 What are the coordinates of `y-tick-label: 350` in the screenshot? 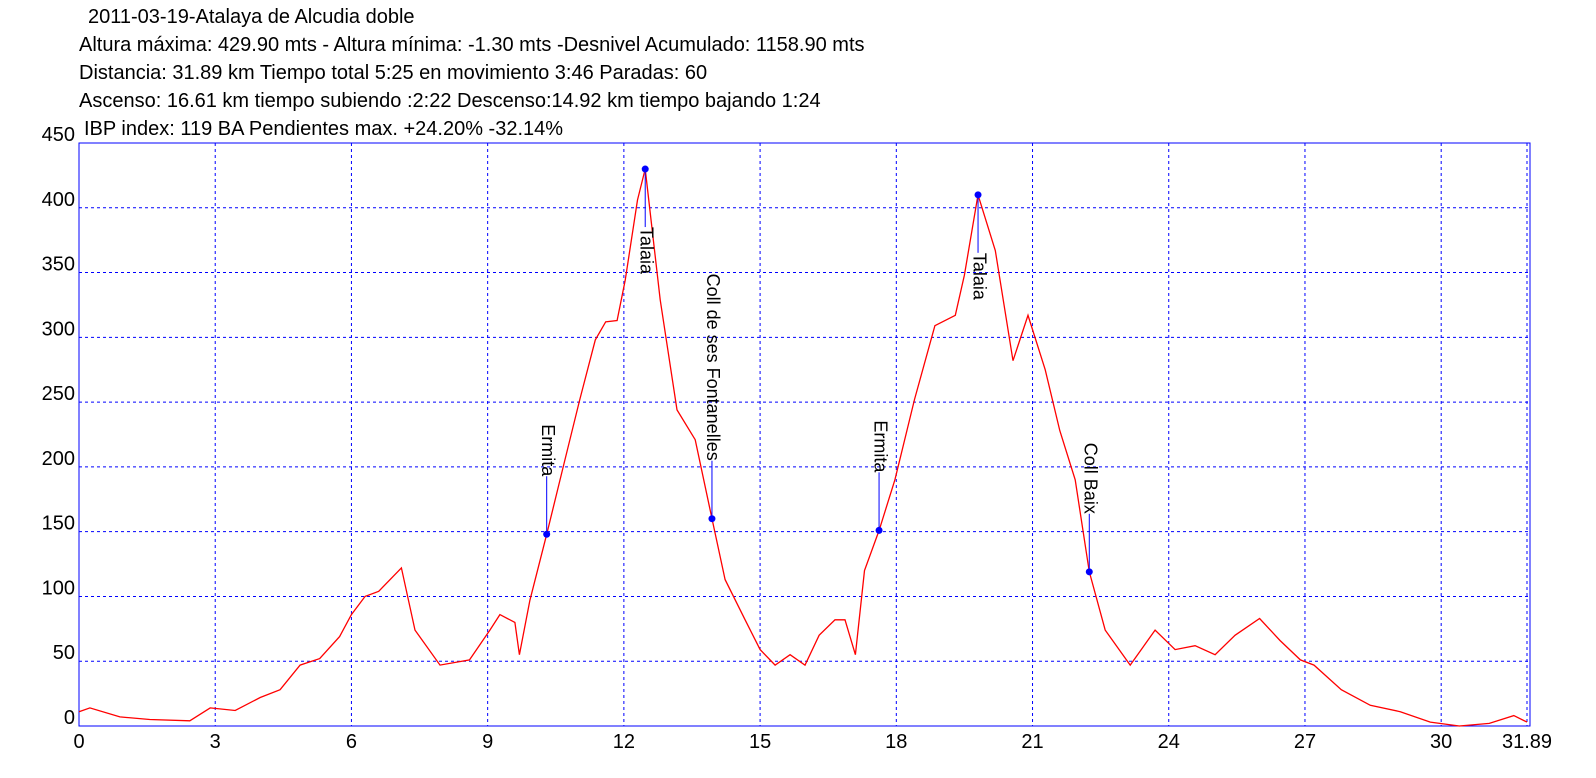 It's located at (58, 265).